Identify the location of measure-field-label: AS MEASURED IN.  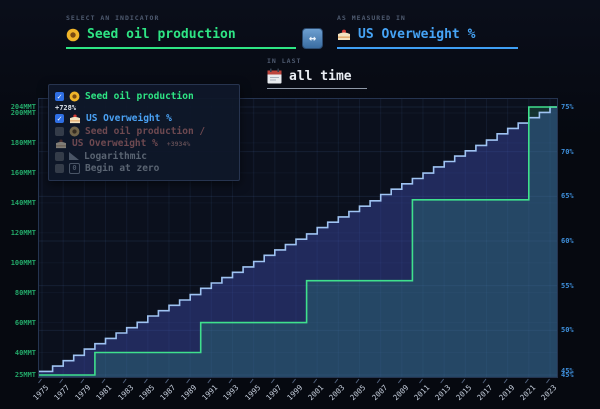
(371, 18).